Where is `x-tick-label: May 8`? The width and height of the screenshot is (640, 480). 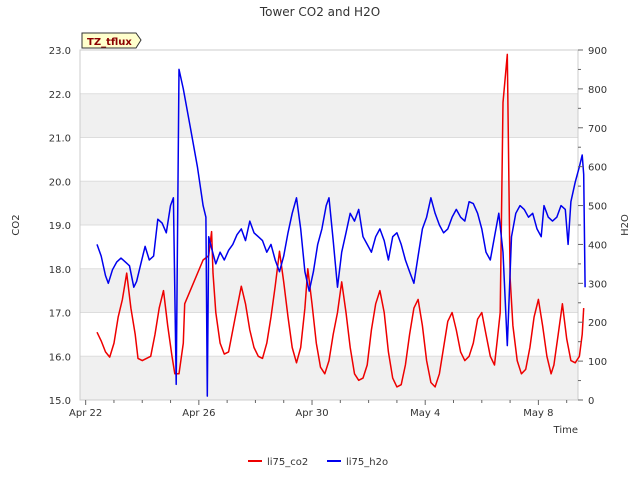
x-tick-label: May 8 is located at coordinates (538, 413).